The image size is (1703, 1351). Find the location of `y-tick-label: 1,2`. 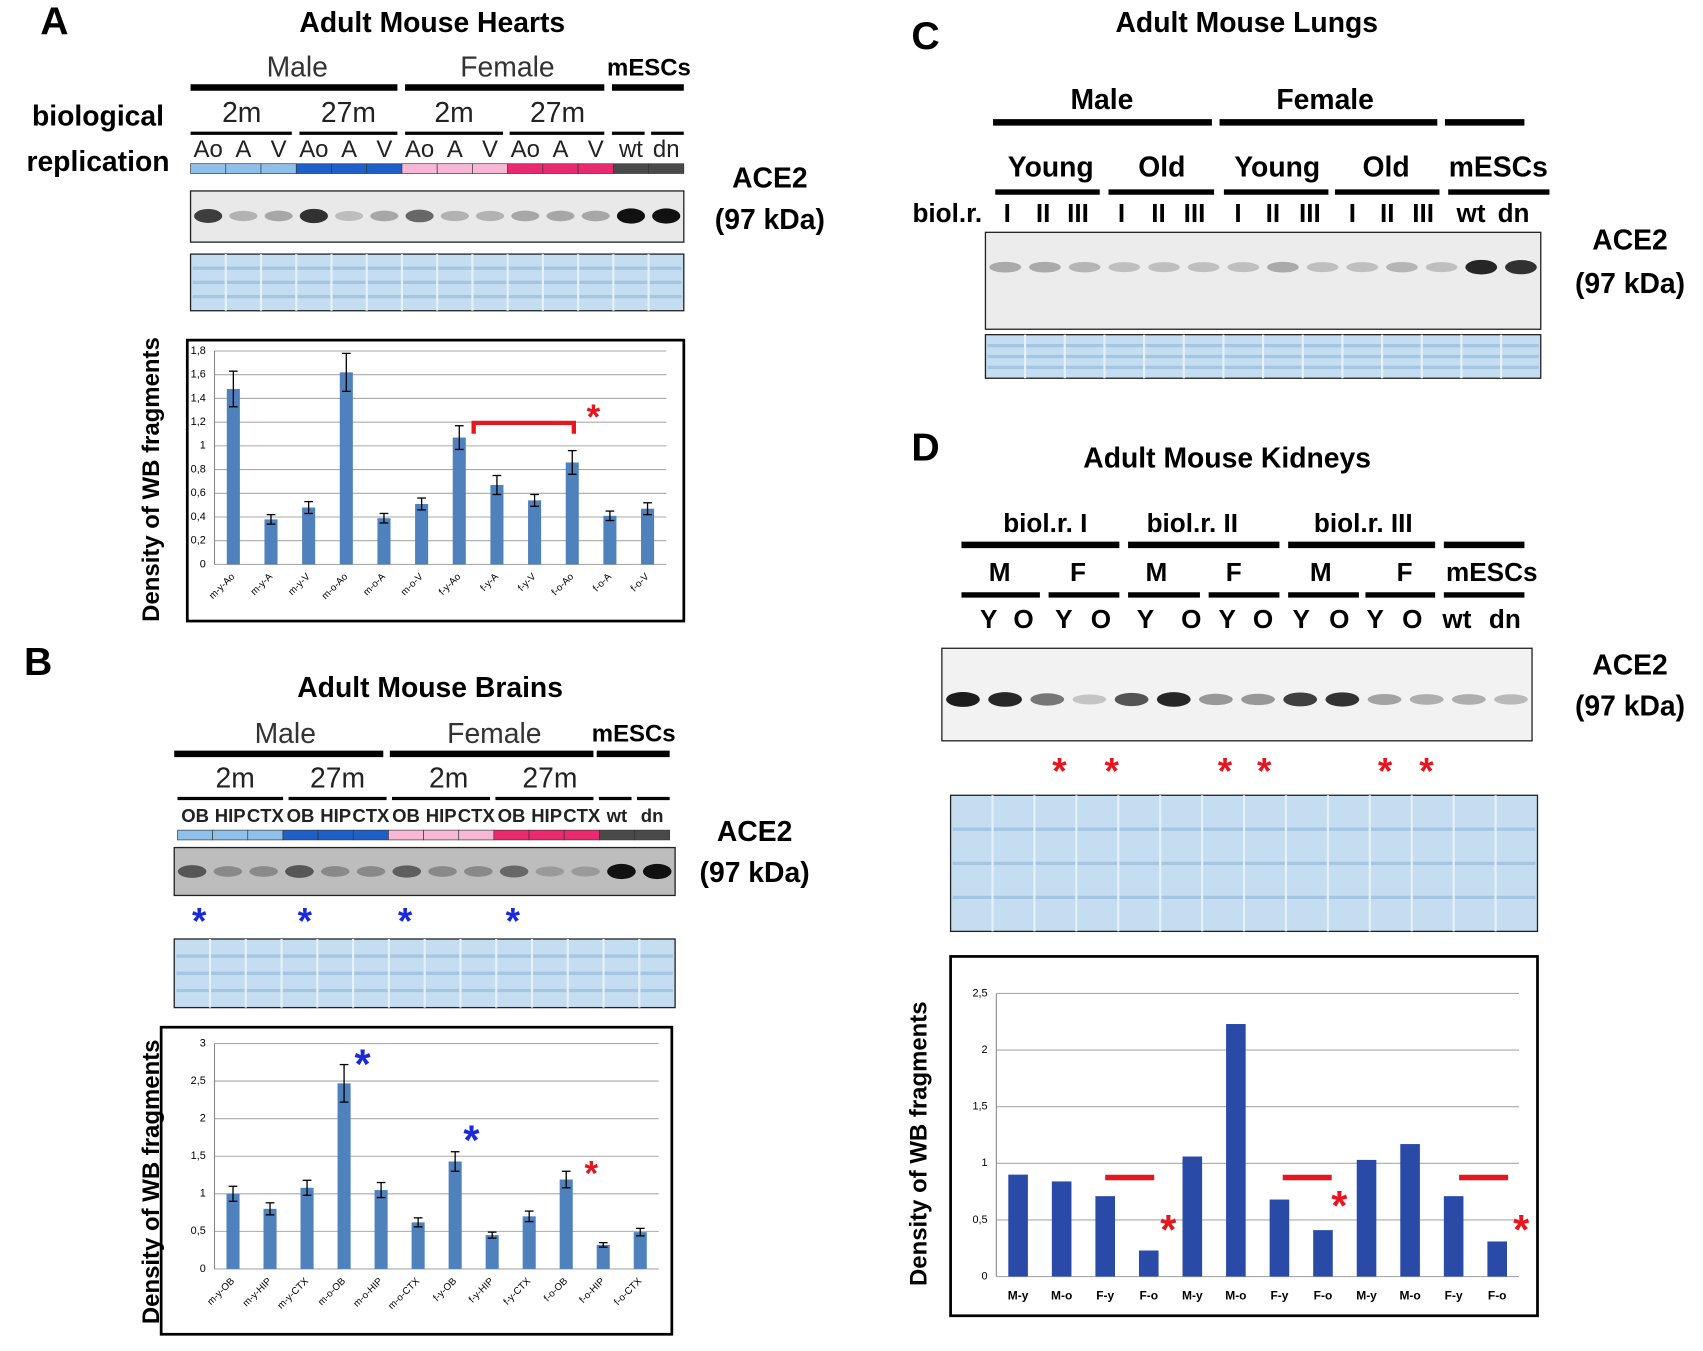

y-tick-label: 1,2 is located at coordinates (198, 422).